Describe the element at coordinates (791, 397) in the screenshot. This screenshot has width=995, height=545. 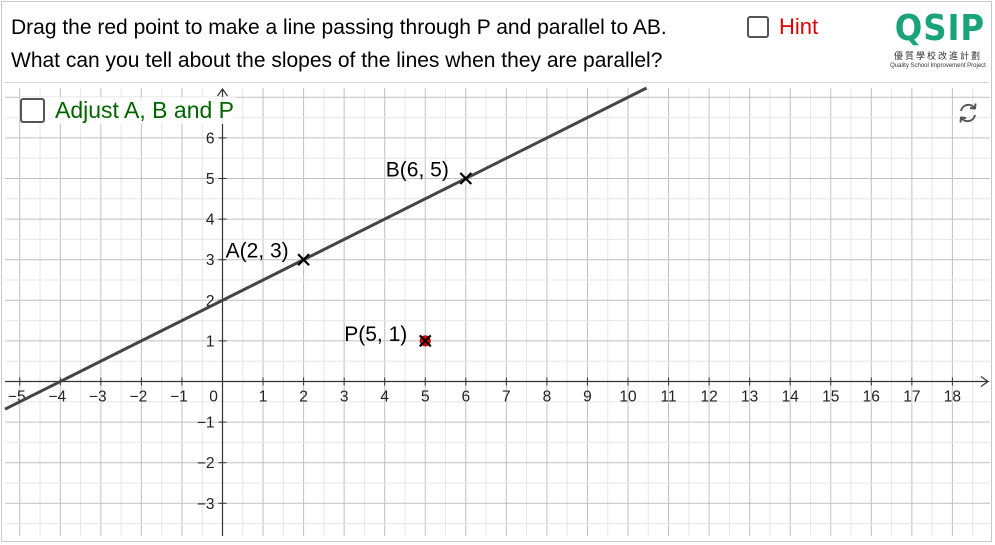
I see `x-tick-label: 14` at that location.